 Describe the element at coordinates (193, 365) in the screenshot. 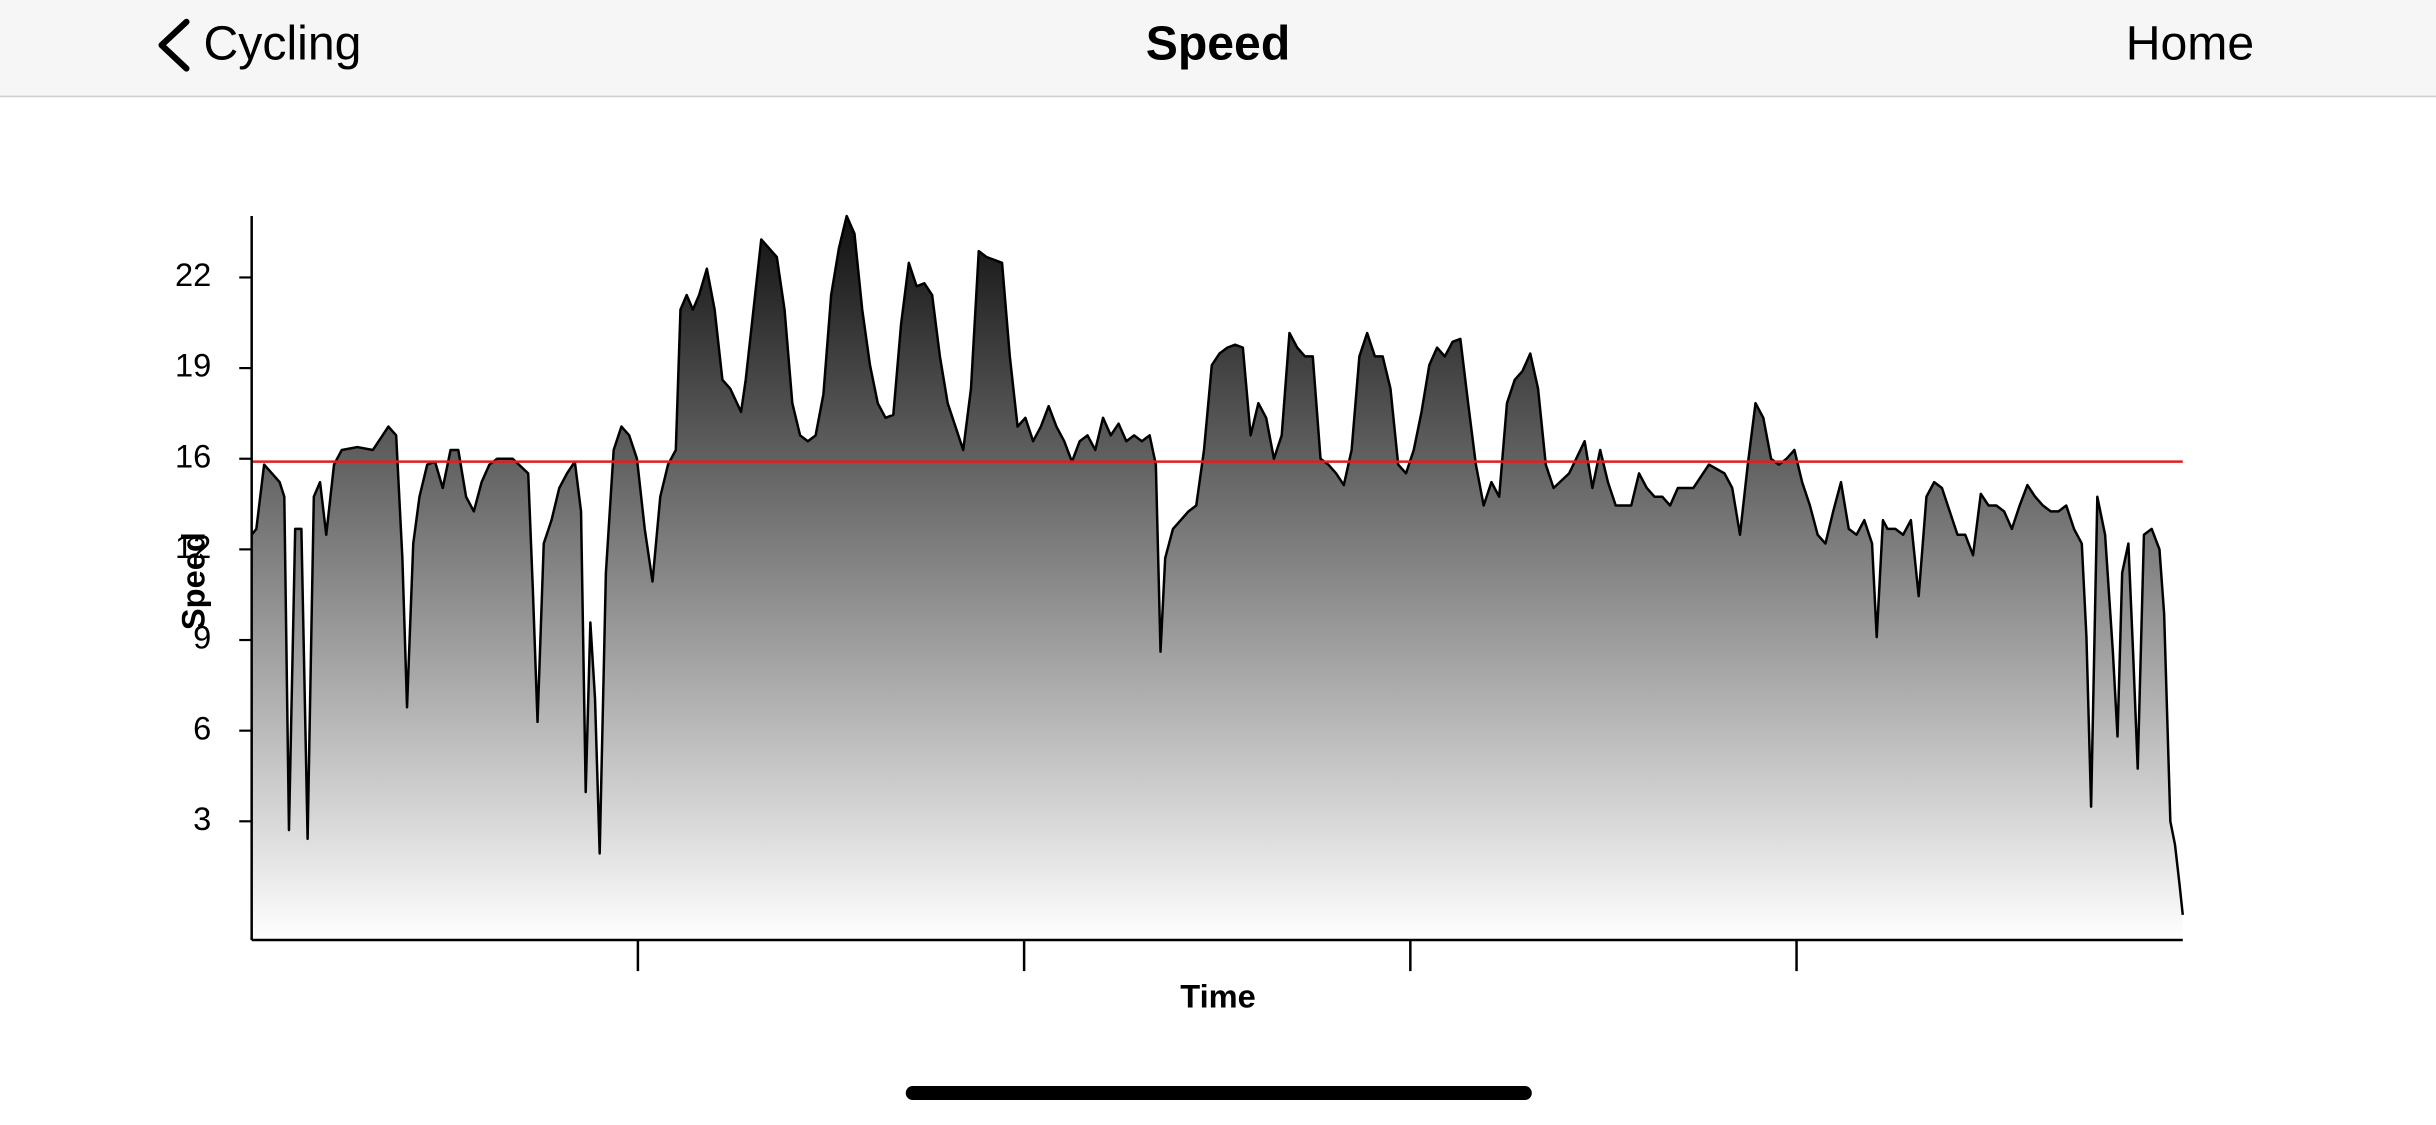

I see `y-tick-label: 19` at that location.